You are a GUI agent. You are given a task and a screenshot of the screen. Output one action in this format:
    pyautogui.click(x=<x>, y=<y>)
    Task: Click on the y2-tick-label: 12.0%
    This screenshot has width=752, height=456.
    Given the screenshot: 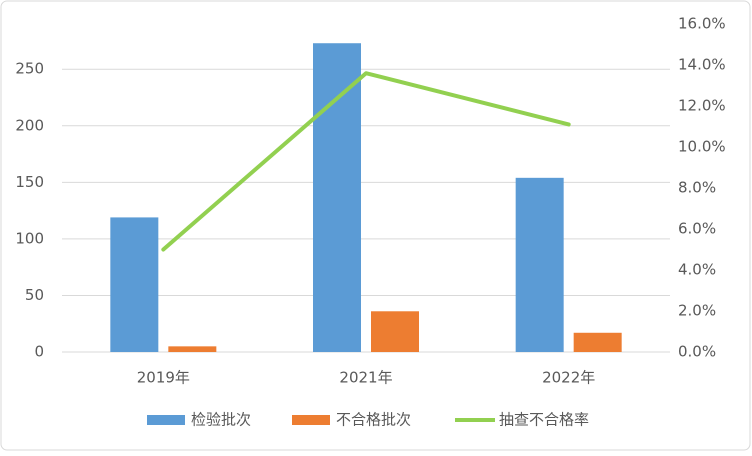 What is the action you would take?
    pyautogui.click(x=702, y=106)
    